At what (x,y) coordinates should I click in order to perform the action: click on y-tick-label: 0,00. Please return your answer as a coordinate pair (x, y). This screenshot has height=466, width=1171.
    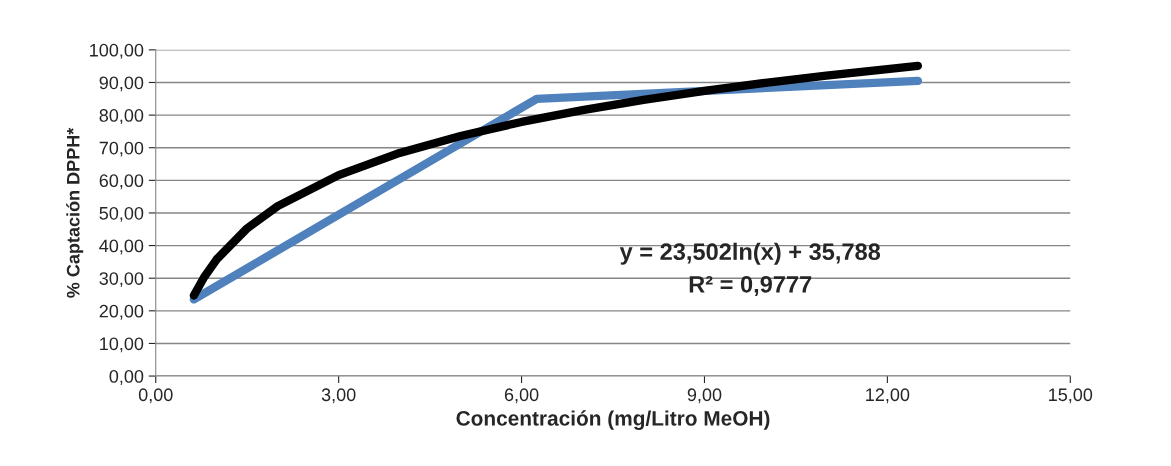
    Looking at the image, I should click on (126, 377).